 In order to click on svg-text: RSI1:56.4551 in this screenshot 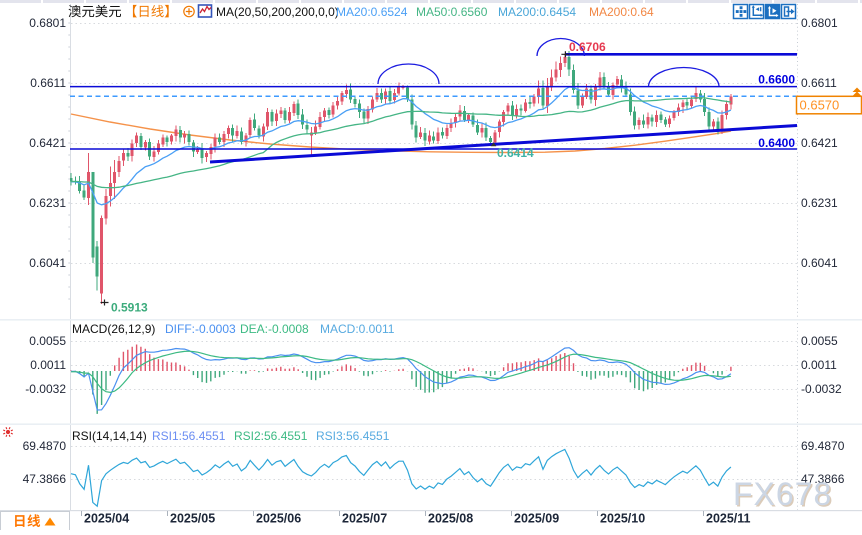, I will do `click(189, 436)`.